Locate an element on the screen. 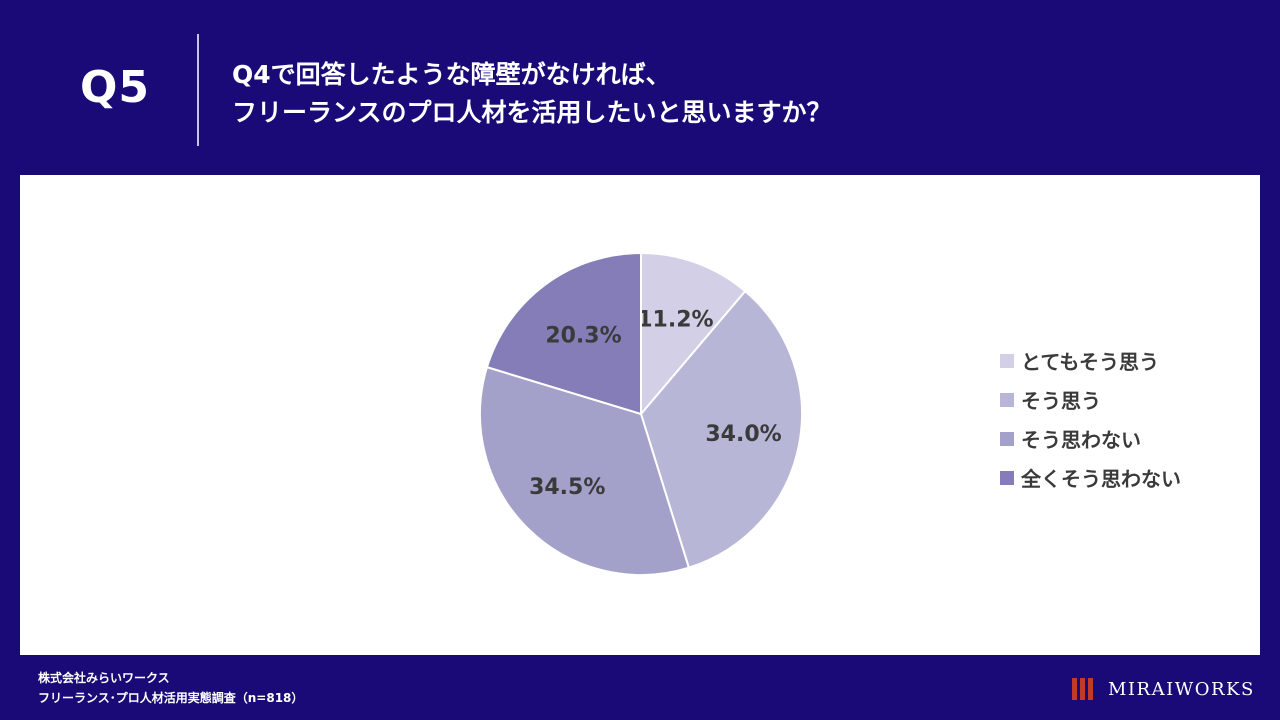 This screenshot has height=720, width=1280. legend-label: そう思う is located at coordinates (1061, 401).